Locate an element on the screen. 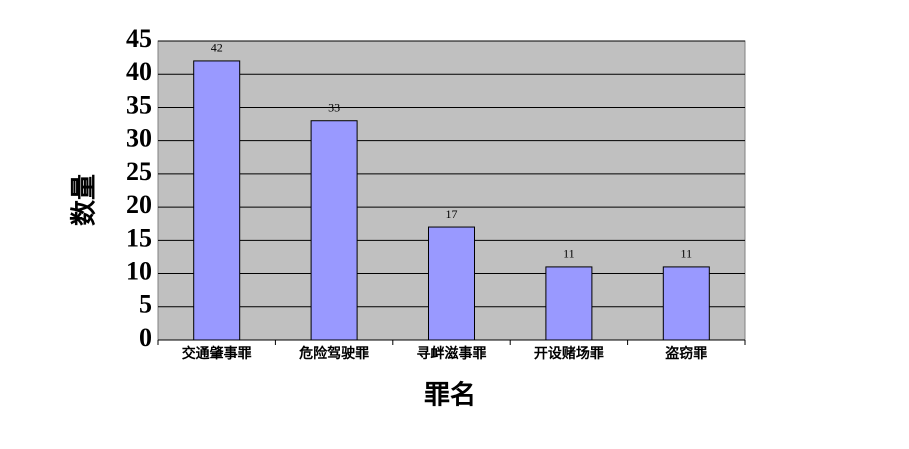 Image resolution: width=909 pixels, height=449 pixels. data-label: 33 is located at coordinates (334, 107).